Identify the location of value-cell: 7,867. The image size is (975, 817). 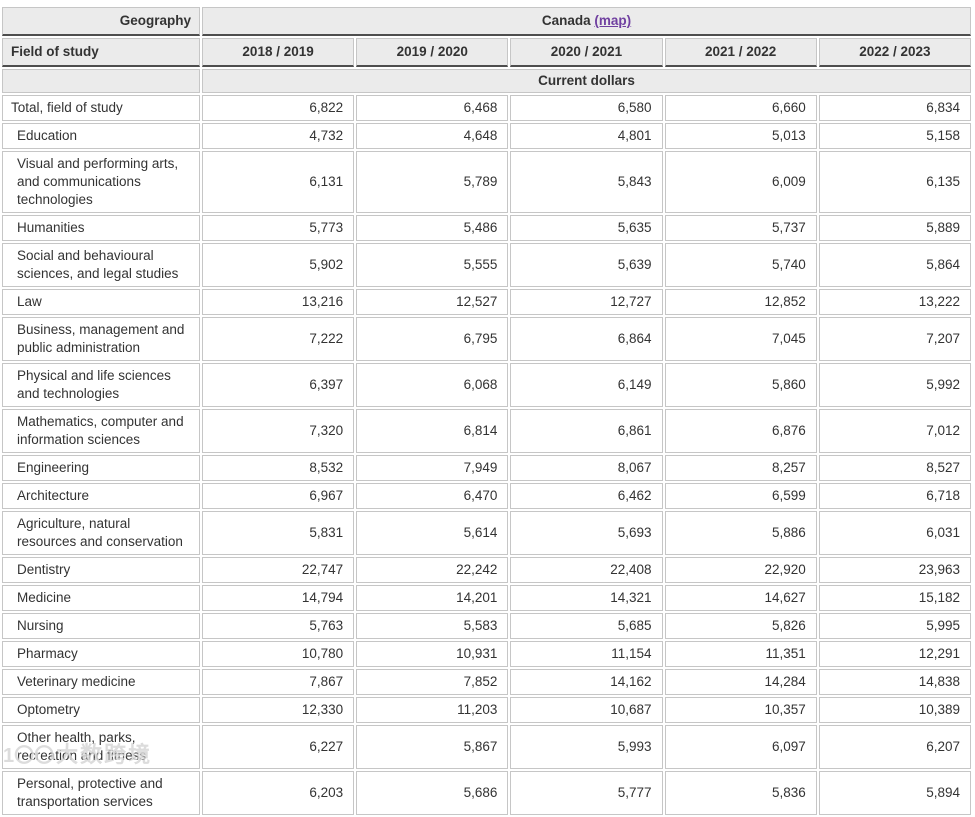
(278, 682).